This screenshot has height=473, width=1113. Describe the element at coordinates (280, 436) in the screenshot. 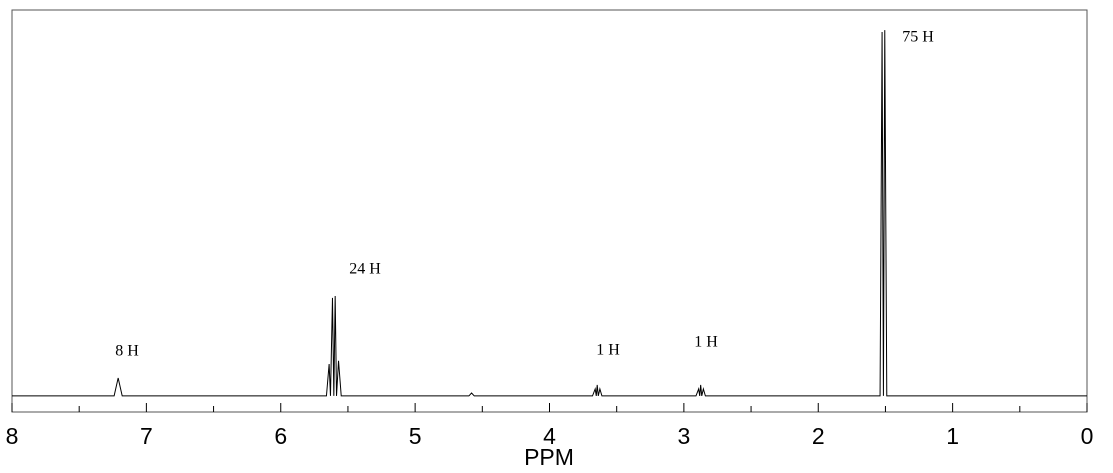

I see `x-tick-label: 6` at that location.